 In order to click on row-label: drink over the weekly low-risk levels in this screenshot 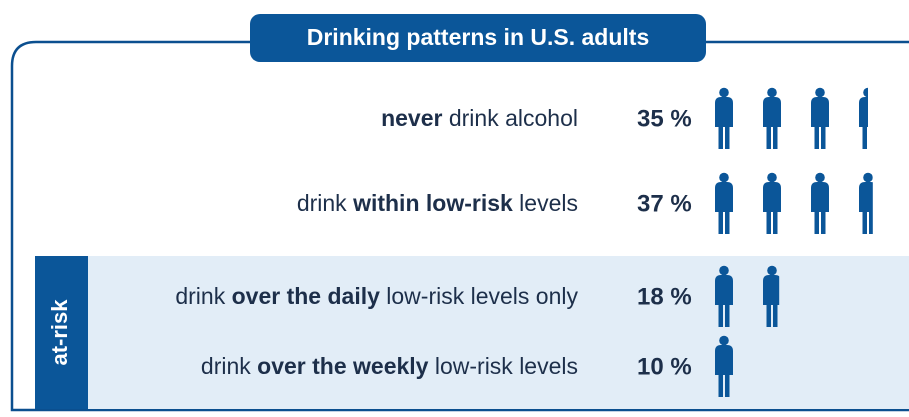, I will do `click(389, 366)`.